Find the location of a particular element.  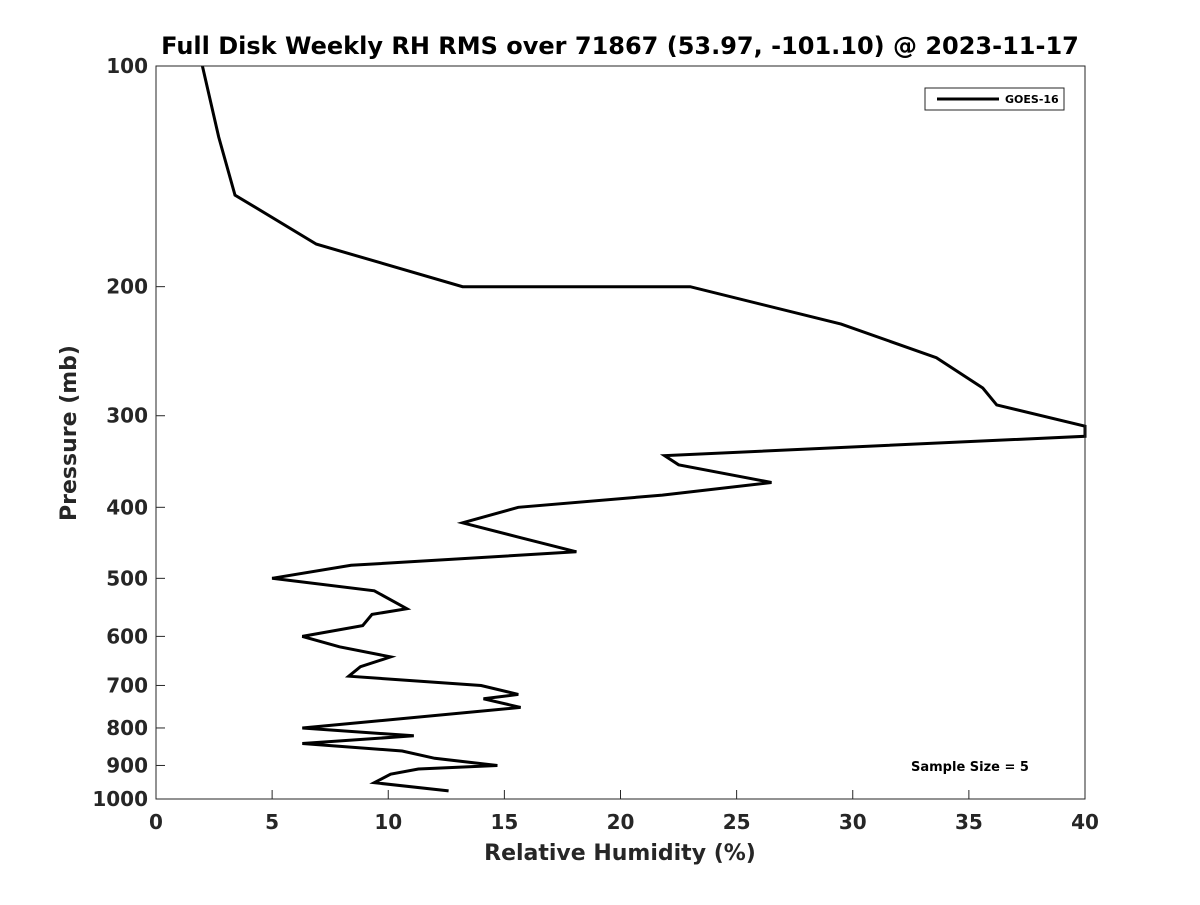

x-tick-label: 20 is located at coordinates (621, 822).